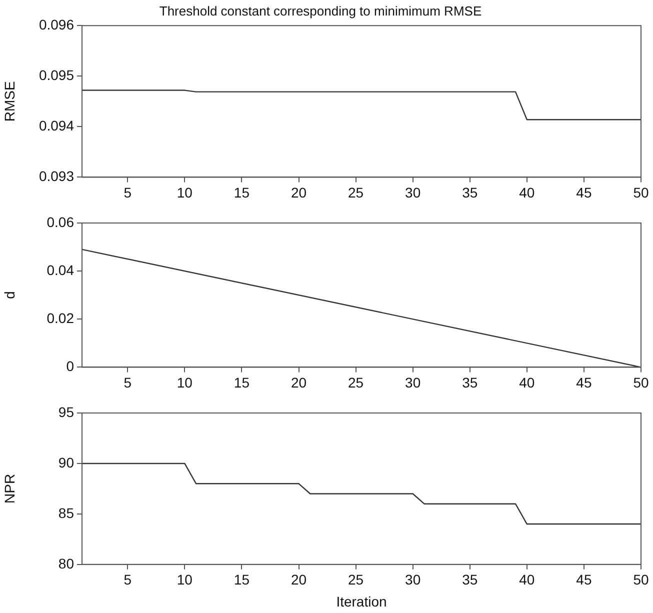 Image resolution: width=653 pixels, height=613 pixels. Describe the element at coordinates (66, 512) in the screenshot. I see `y-tick-label: 85` at that location.